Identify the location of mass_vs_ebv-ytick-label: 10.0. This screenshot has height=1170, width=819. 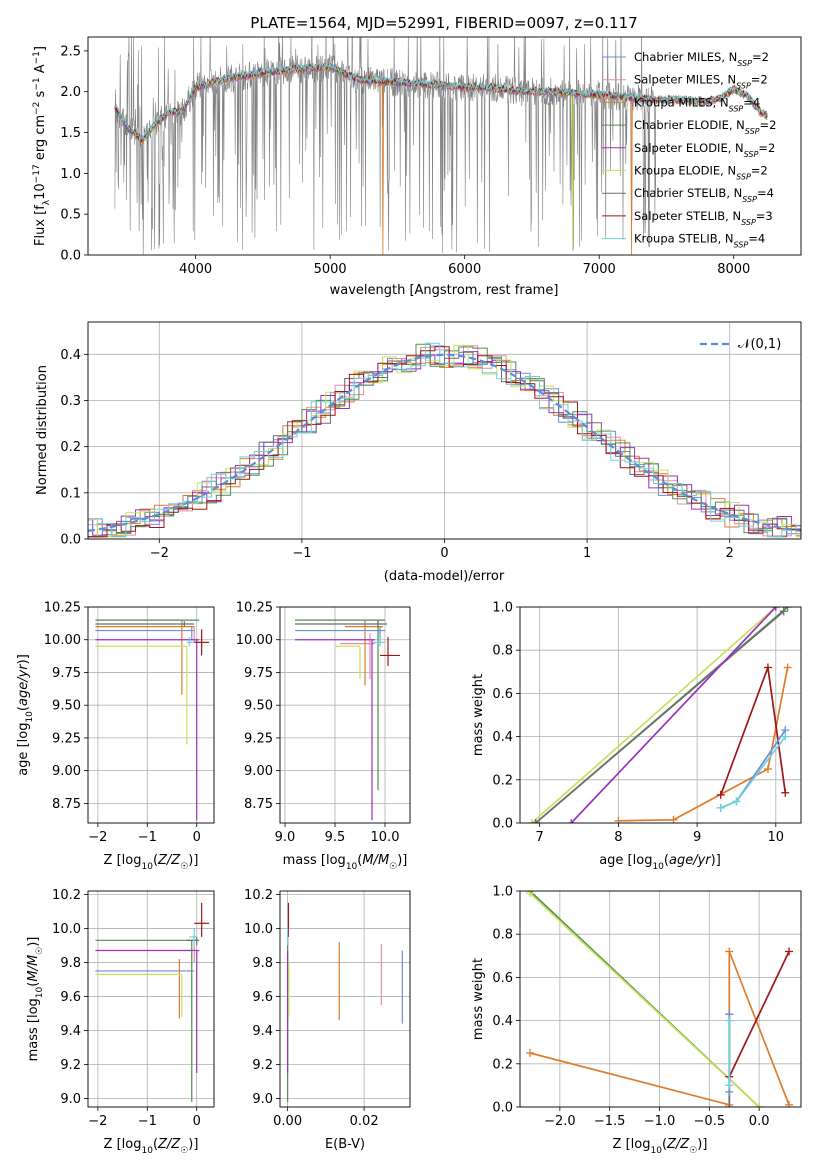
(258, 929).